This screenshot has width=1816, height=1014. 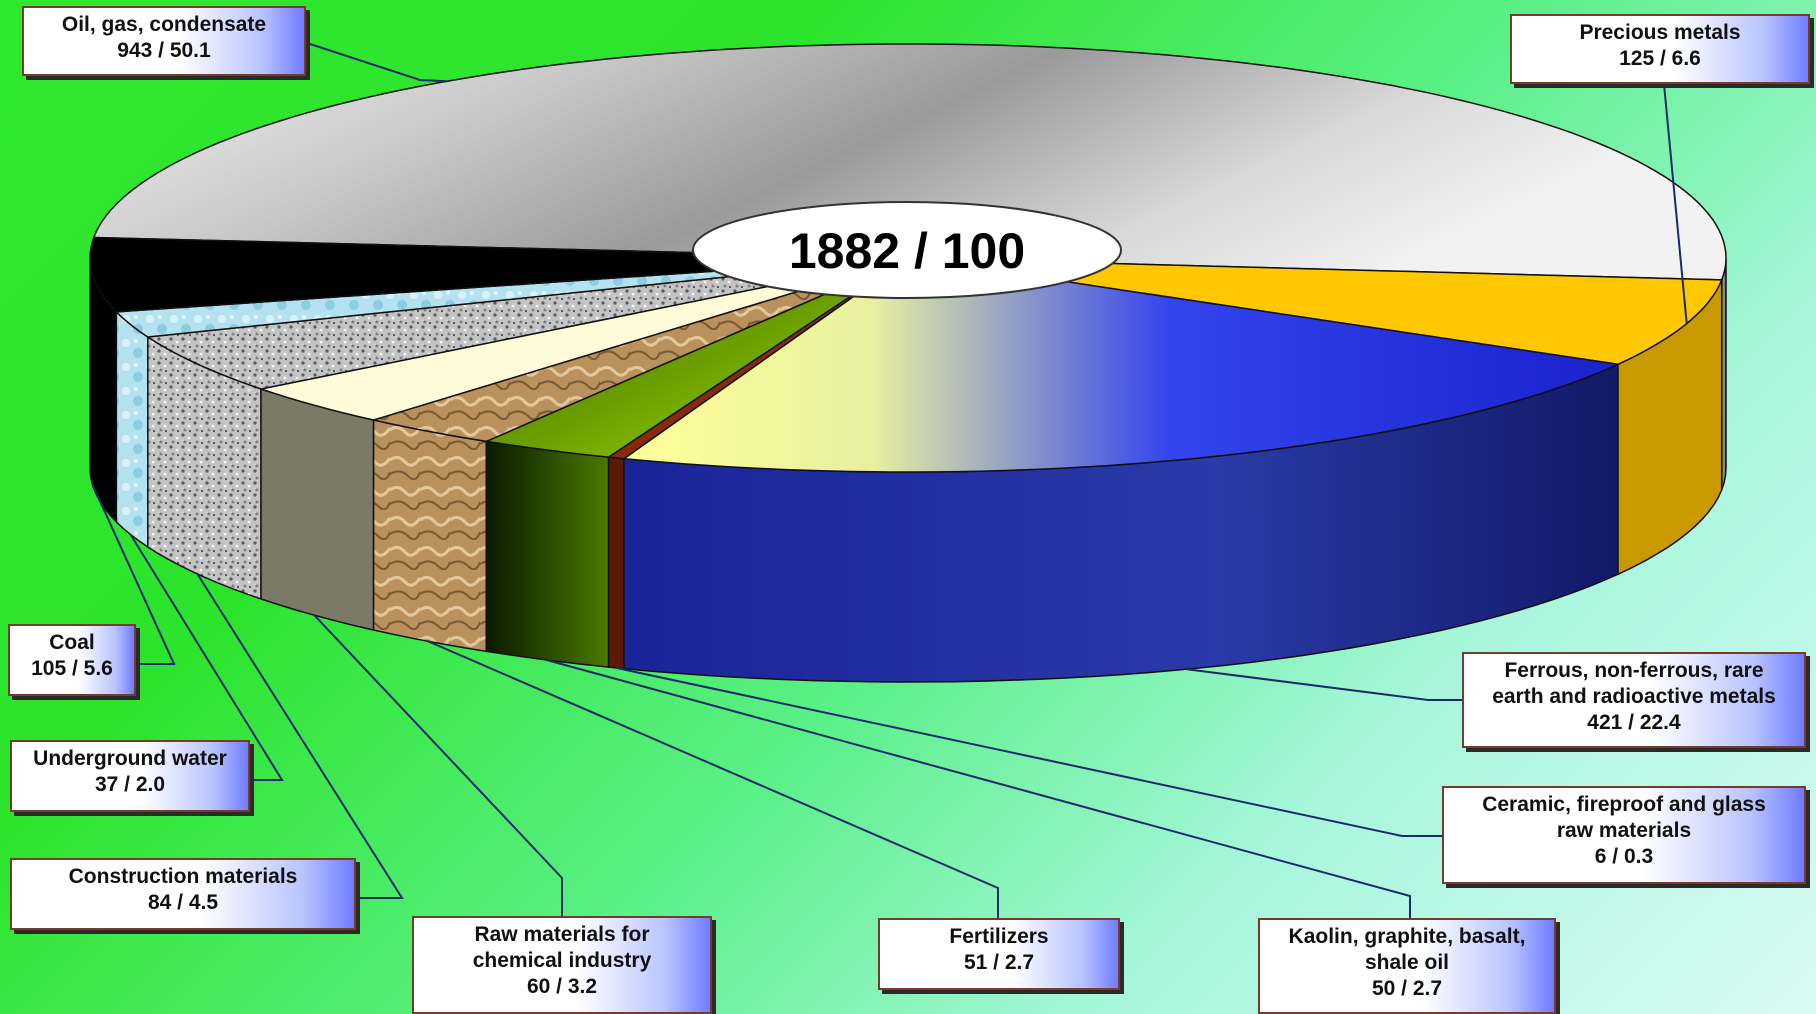 What do you see at coordinates (562, 960) in the screenshot?
I see `slice-name-2: chemical industry` at bounding box center [562, 960].